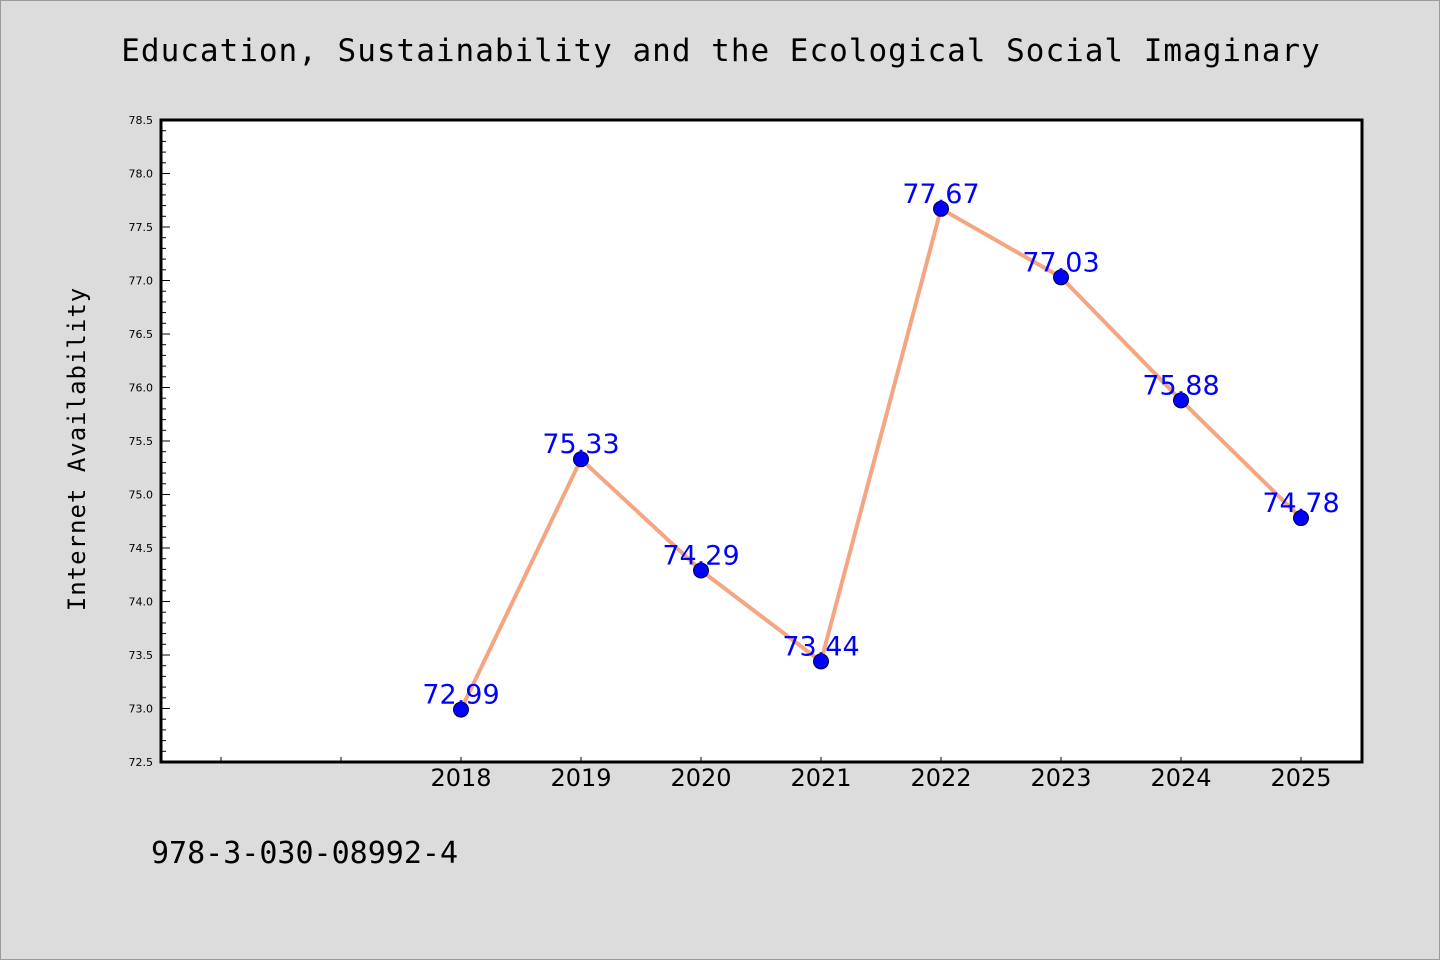 This screenshot has height=960, width=1440. Describe the element at coordinates (820, 646) in the screenshot. I see `data-label: 73.44` at that location.